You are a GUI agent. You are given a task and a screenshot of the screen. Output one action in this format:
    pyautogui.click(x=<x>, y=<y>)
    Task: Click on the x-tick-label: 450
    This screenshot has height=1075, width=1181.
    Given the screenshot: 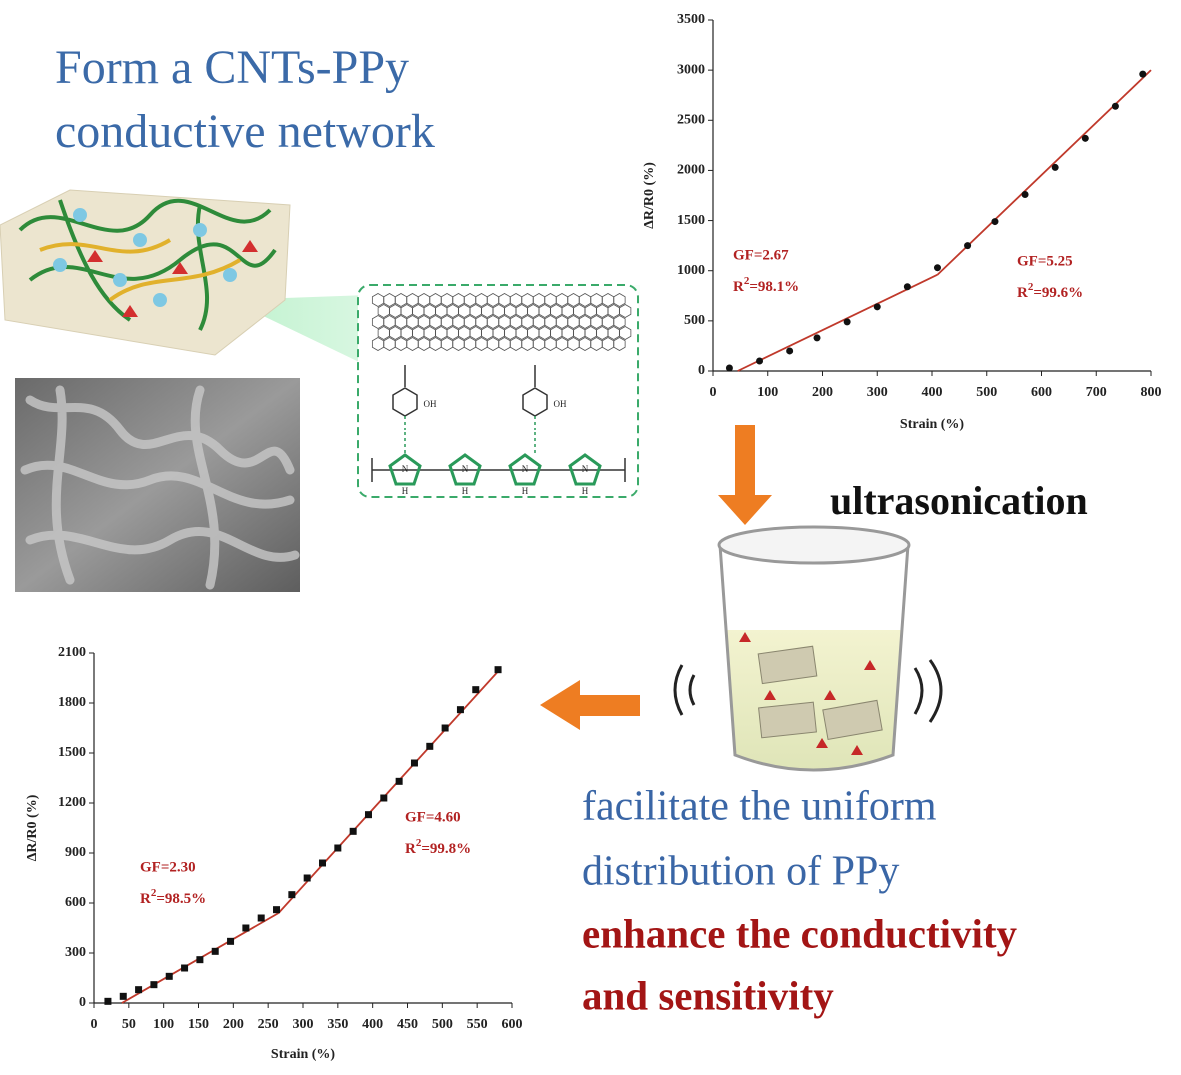 What is the action you would take?
    pyautogui.click(x=407, y=1024)
    